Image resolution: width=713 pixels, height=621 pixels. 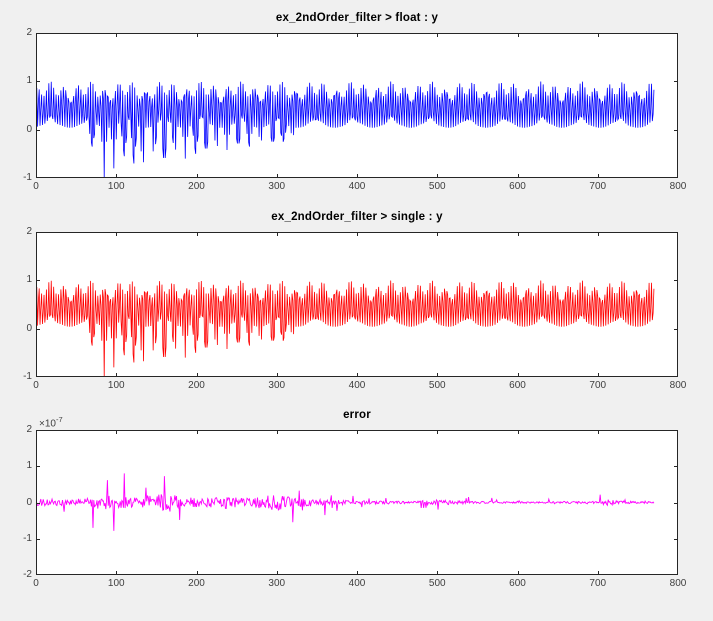 I want to click on exponent-base: ×10, so click(x=47, y=424).